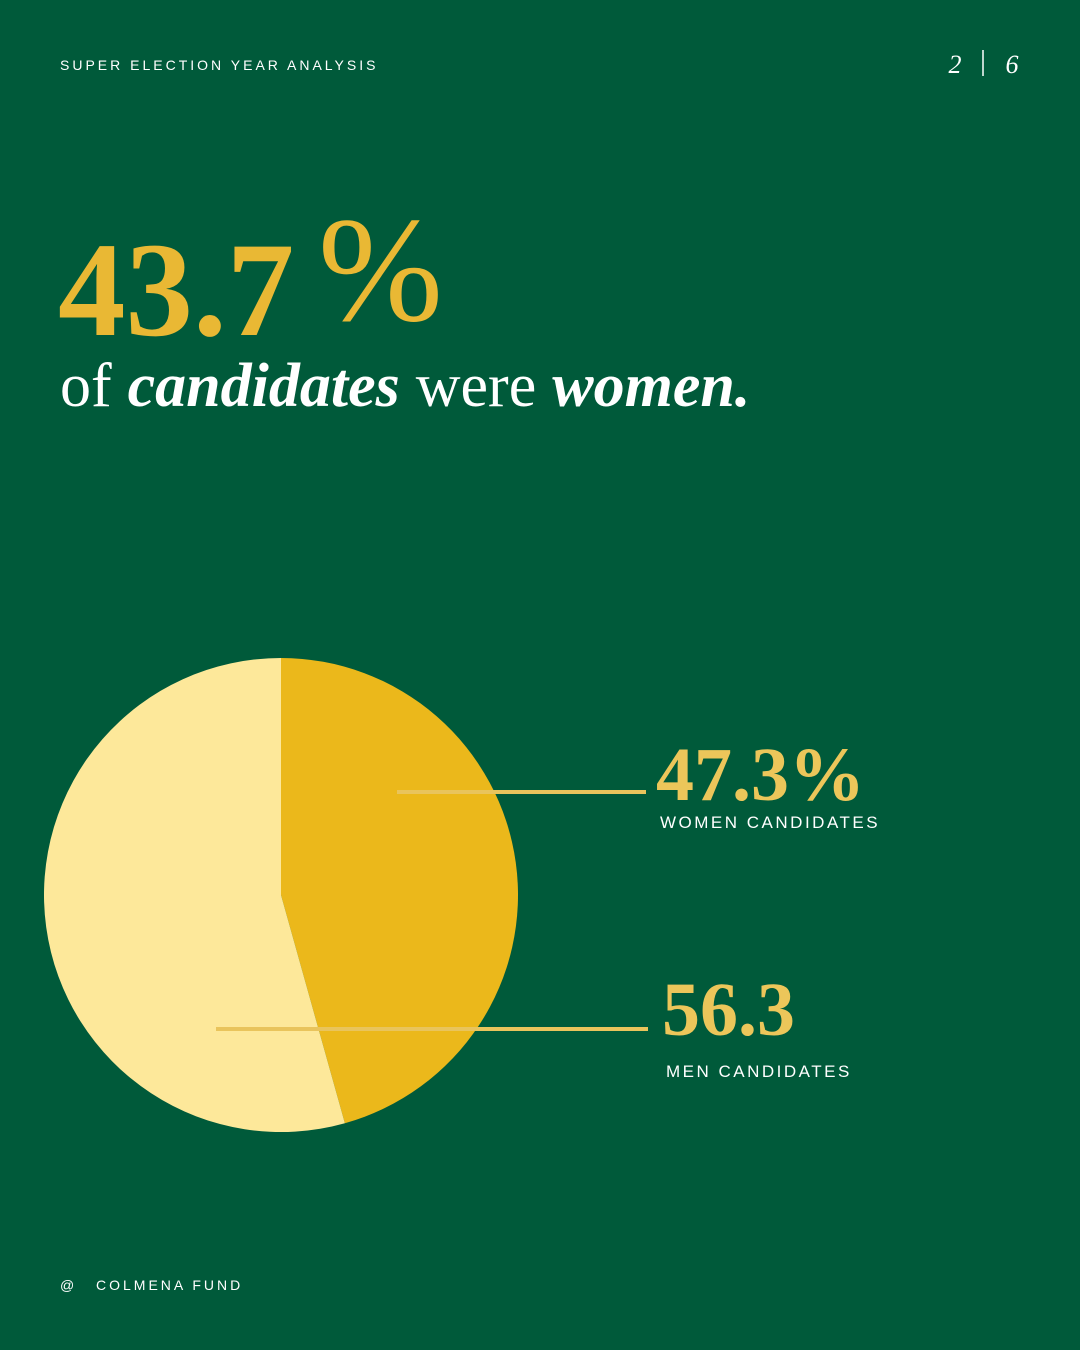 The width and height of the screenshot is (1080, 1350). I want to click on page-total: 6, so click(1012, 64).